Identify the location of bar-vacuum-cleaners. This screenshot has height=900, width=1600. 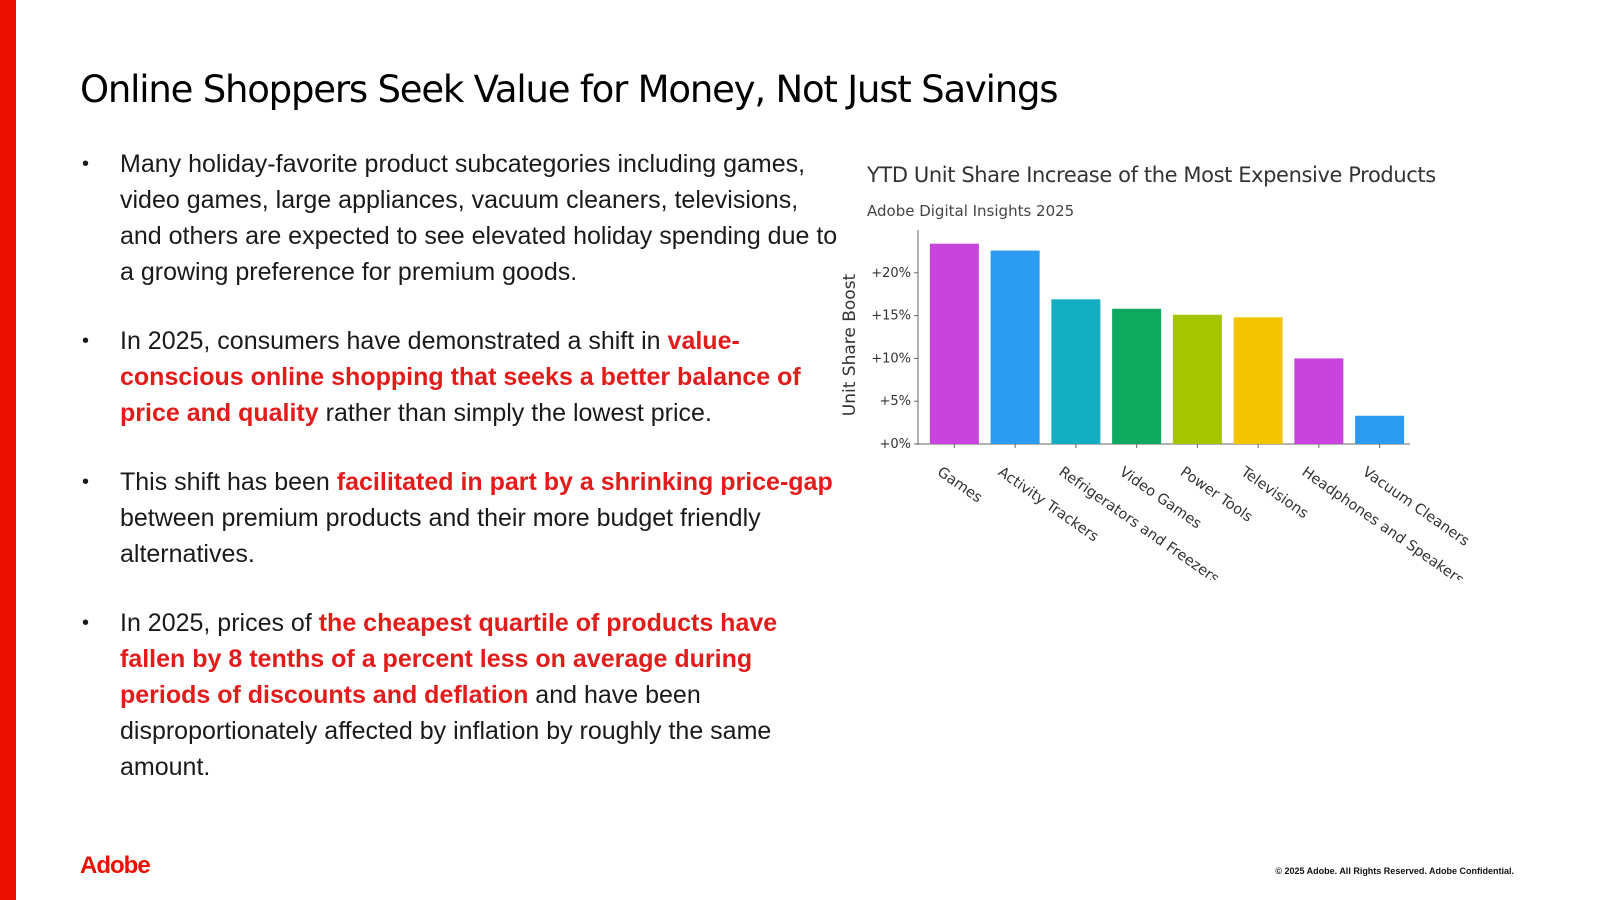
(1380, 429).